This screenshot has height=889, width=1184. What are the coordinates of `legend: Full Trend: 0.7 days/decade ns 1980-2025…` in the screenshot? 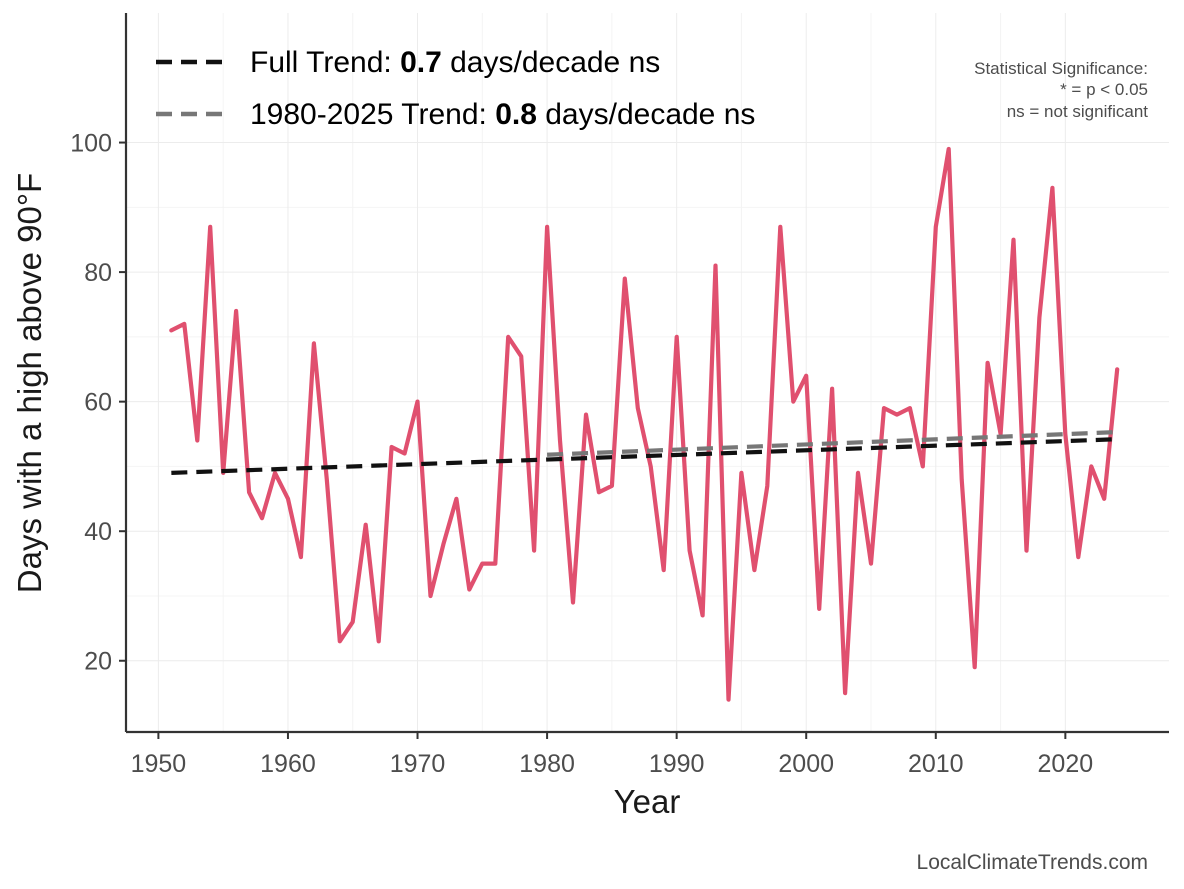 It's located at (455, 88).